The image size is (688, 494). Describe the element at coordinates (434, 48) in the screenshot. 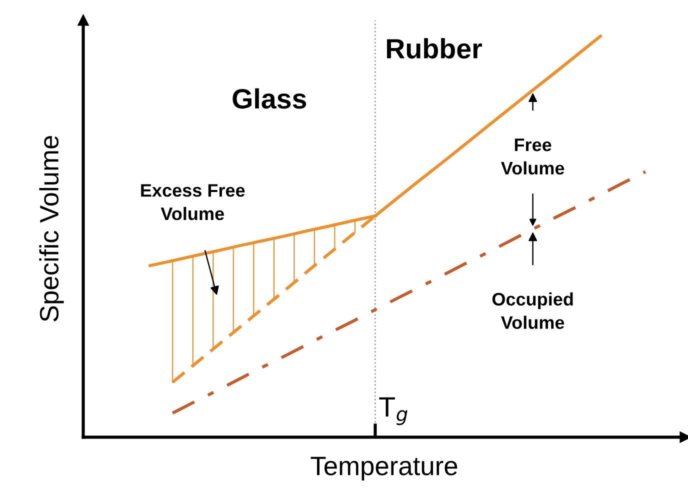

I see `annotation: Rubber` at that location.